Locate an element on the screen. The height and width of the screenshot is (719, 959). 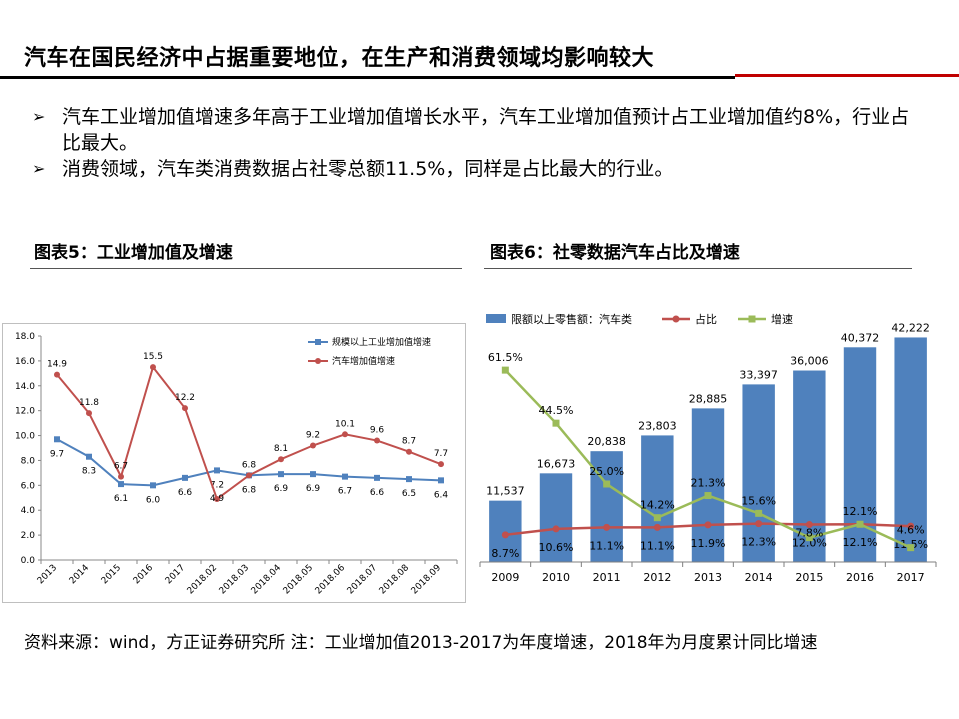
legend-label: 增速 is located at coordinates (782, 319).